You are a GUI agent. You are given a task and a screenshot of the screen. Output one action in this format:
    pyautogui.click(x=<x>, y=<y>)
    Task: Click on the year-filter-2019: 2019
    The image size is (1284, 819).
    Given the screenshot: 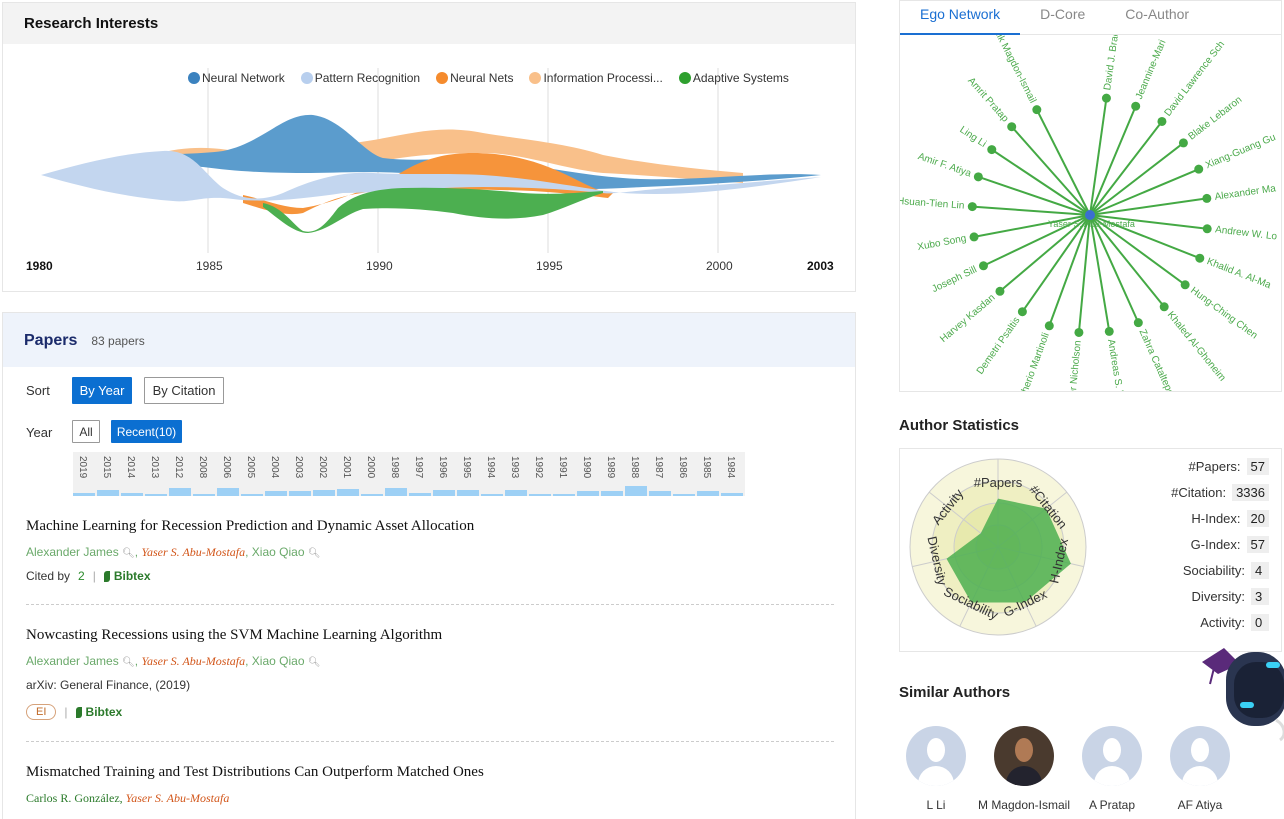 What is the action you would take?
    pyautogui.click(x=85, y=474)
    